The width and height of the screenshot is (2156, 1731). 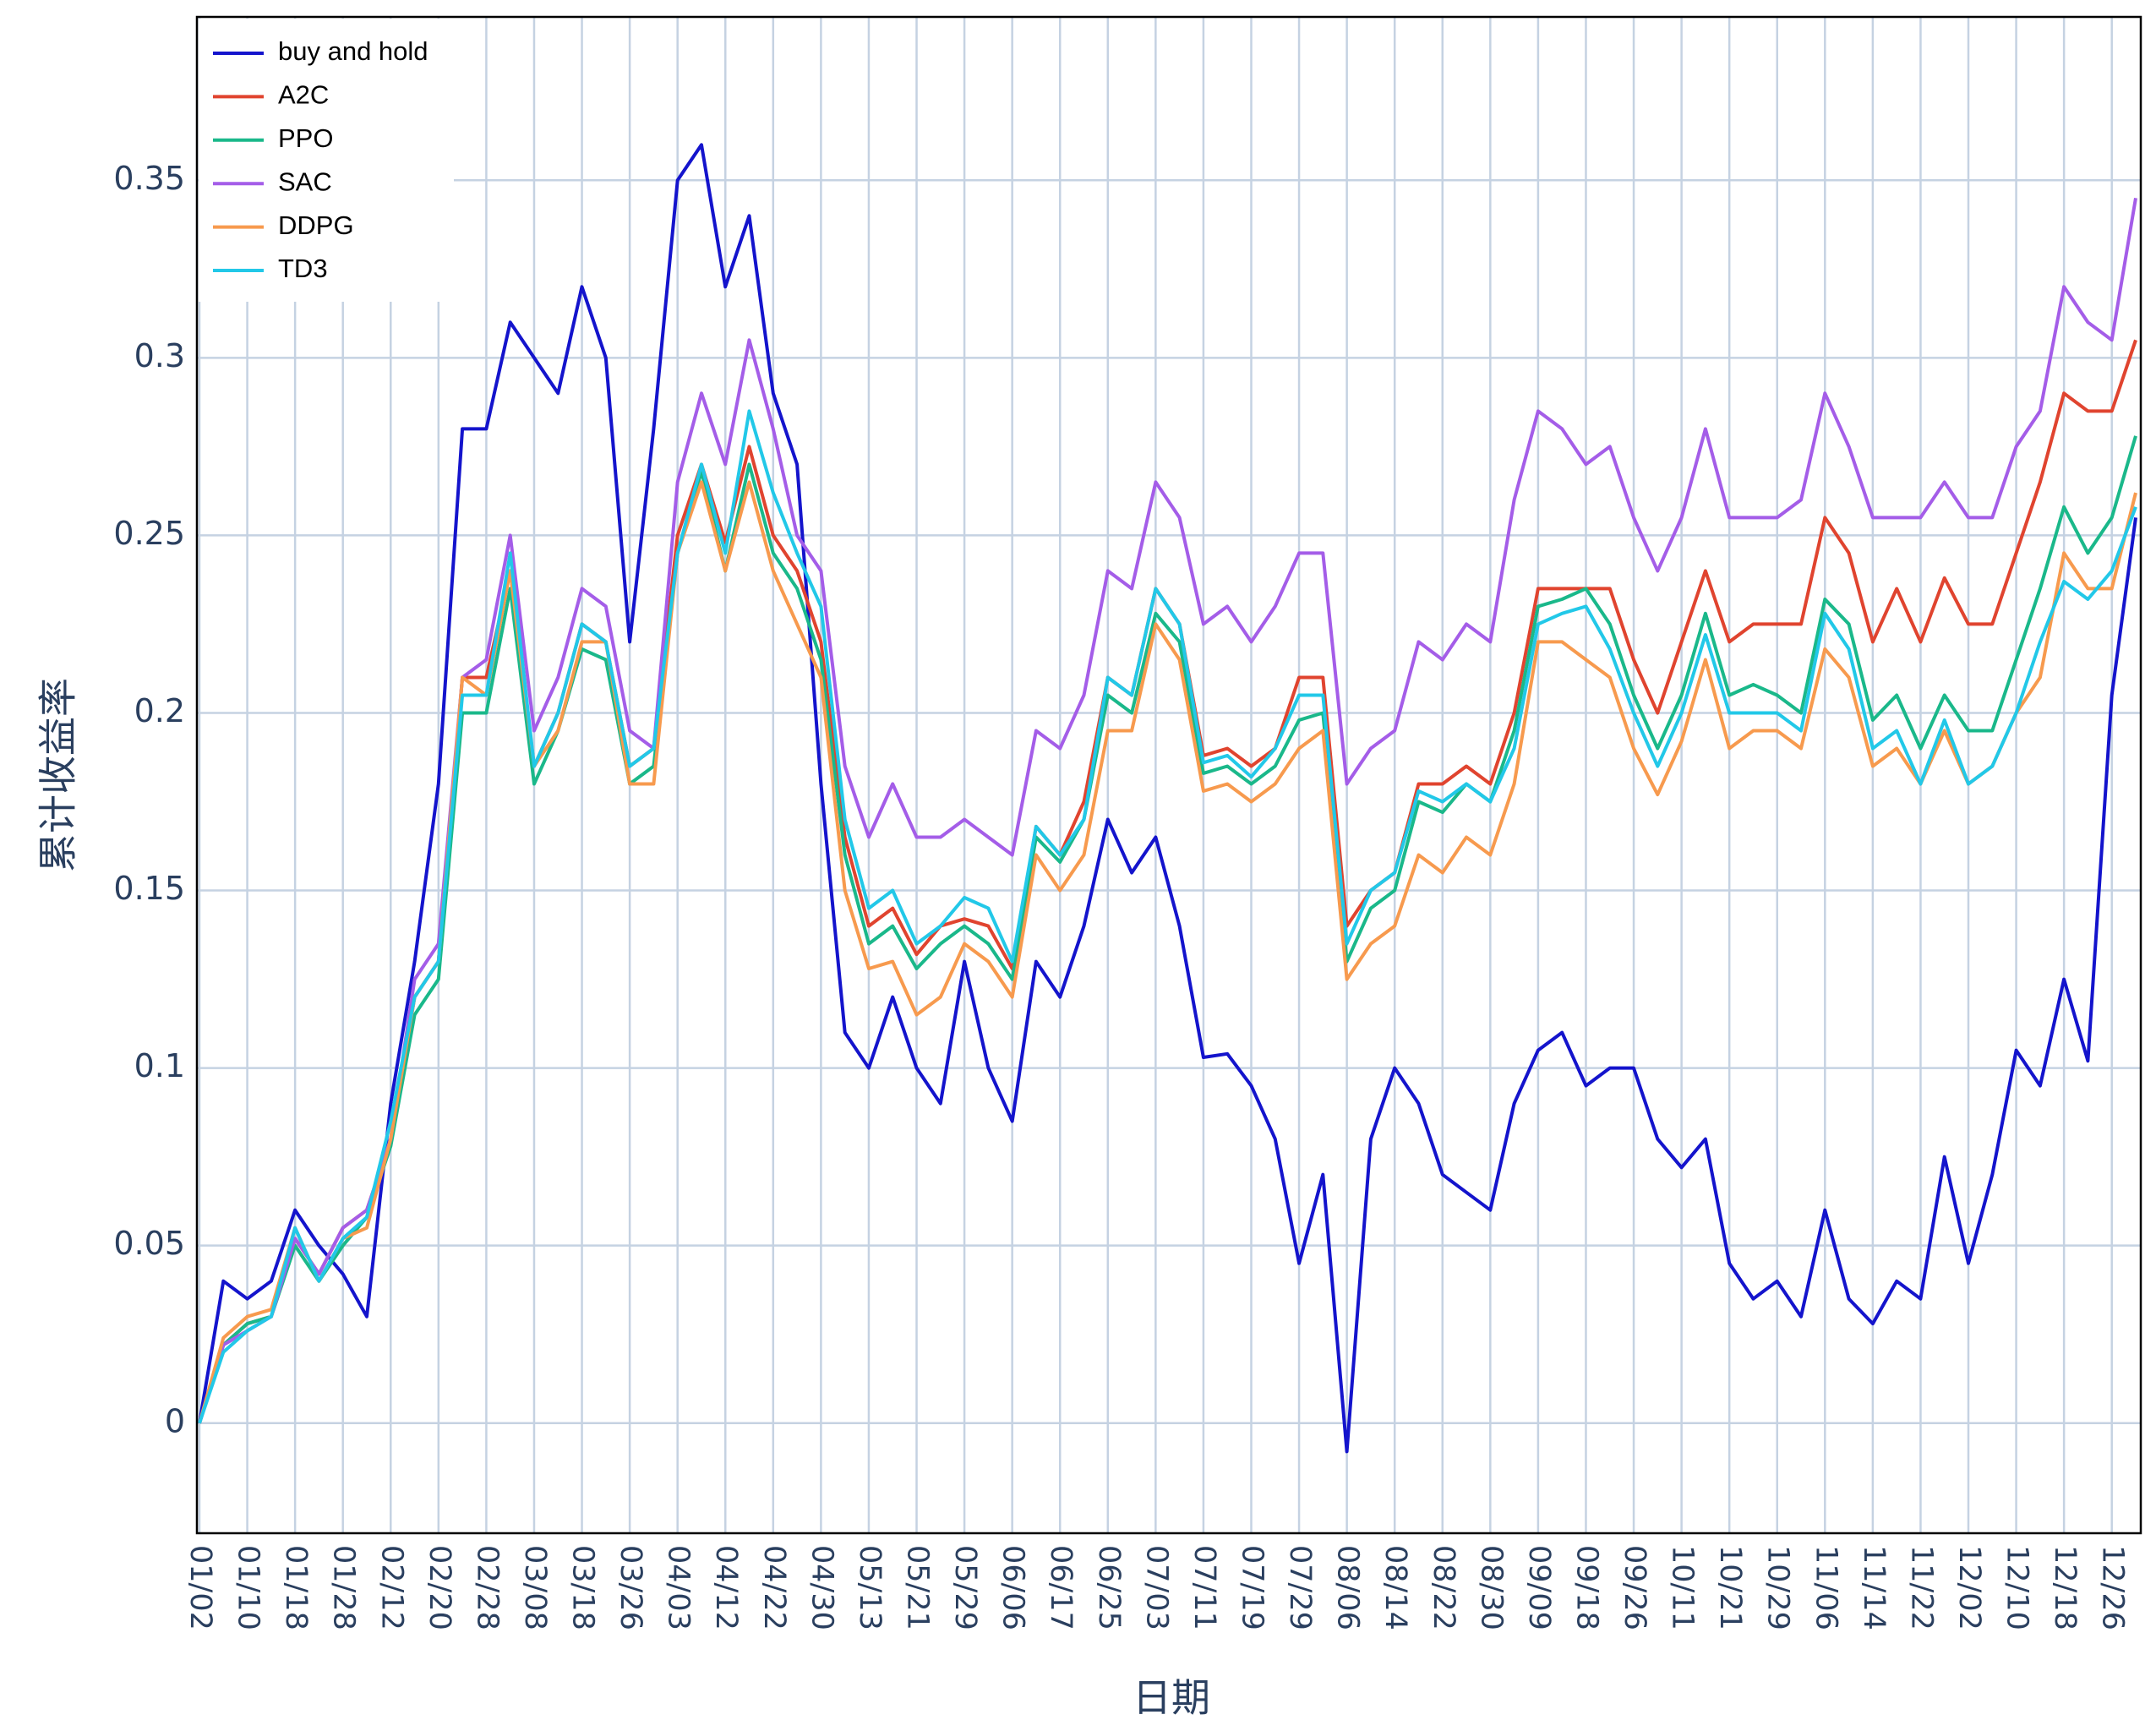 I want to click on x-tick-label: 02/28, so click(x=487, y=1587).